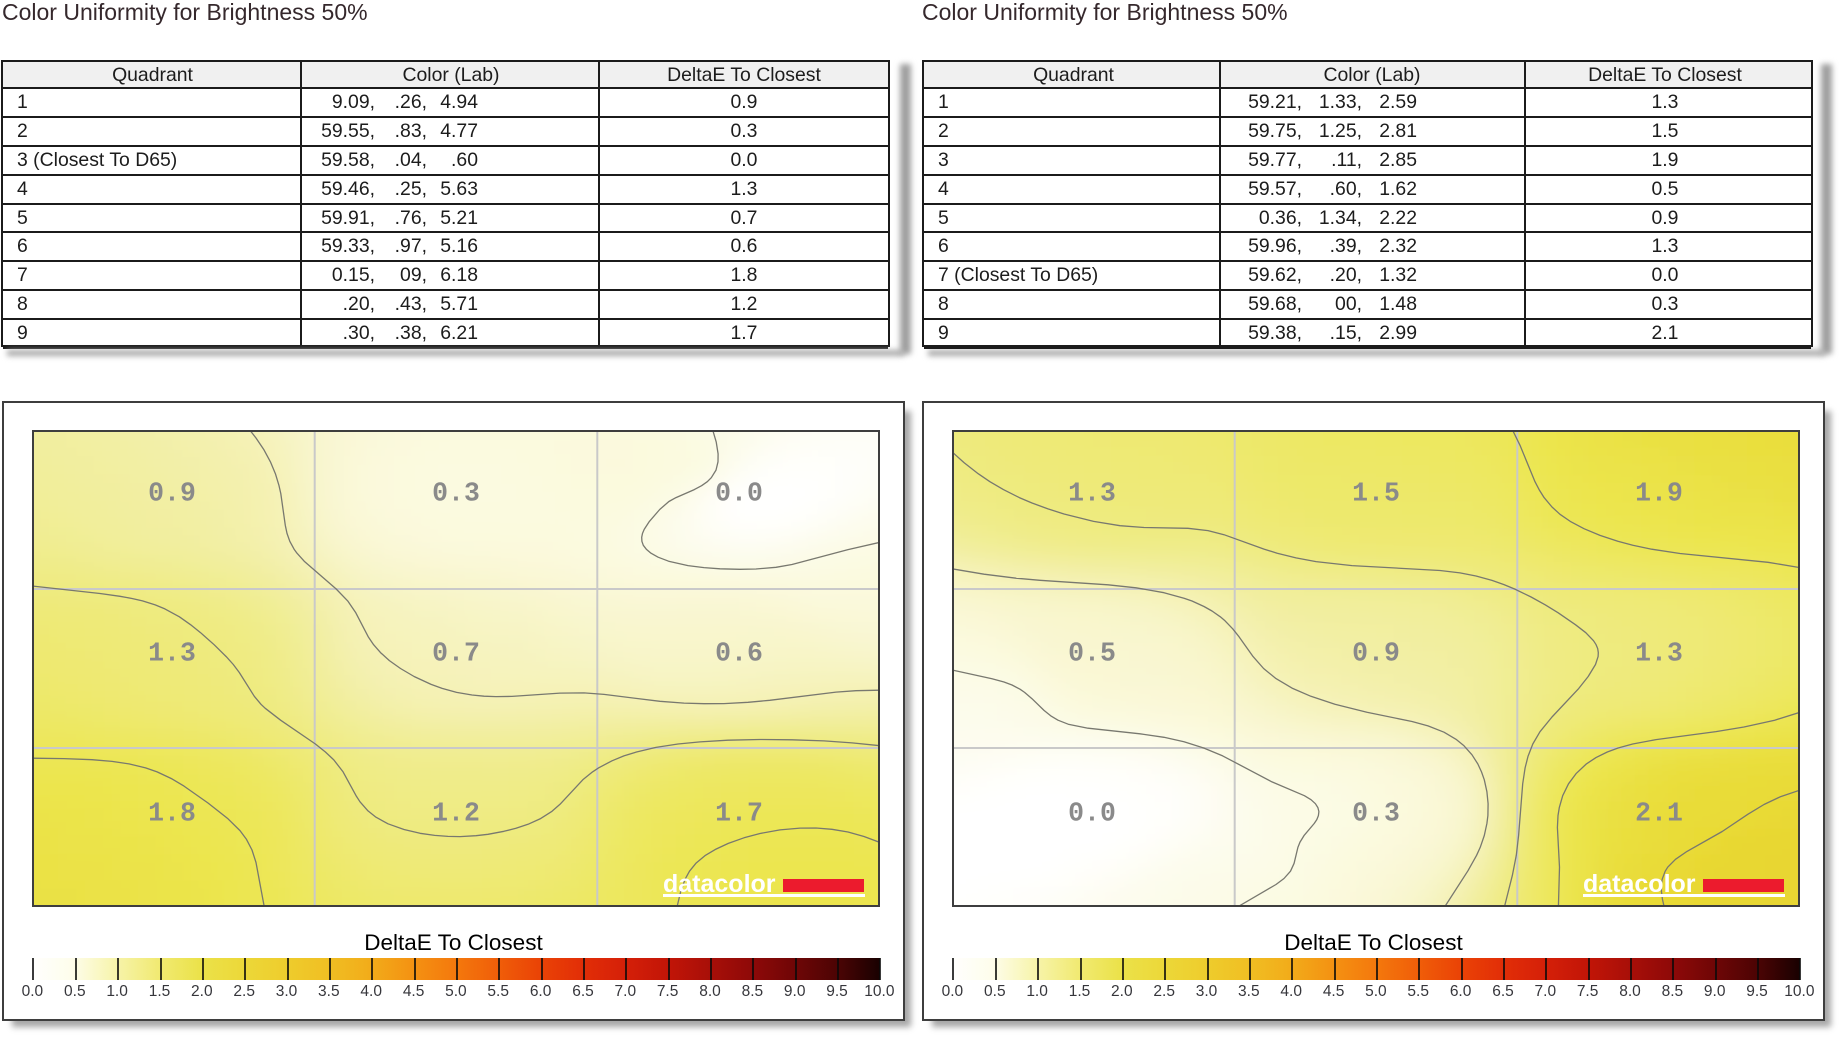 This screenshot has width=1839, height=1037. I want to click on svg-text: 1.8, so click(172, 814).